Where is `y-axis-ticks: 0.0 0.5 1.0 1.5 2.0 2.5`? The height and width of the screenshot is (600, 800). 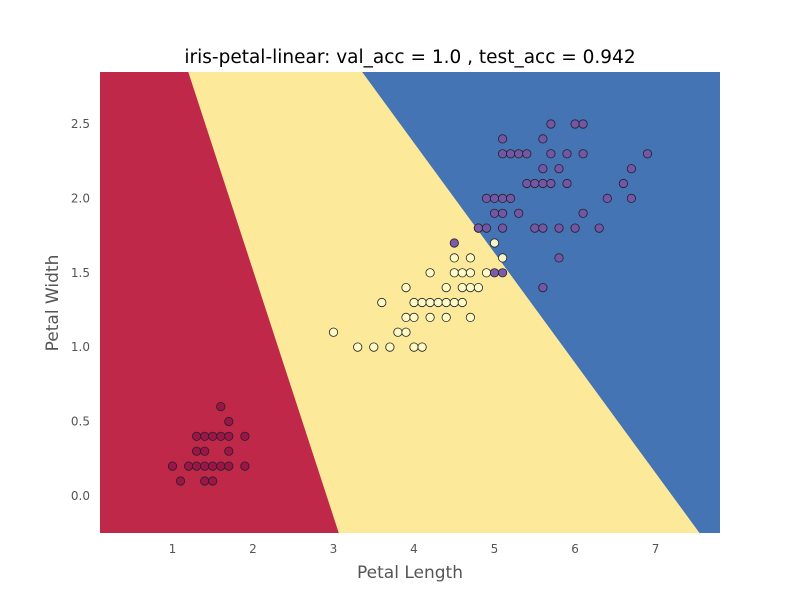
y-axis-ticks: 0.0 0.5 1.0 1.5 2.0 2.5 is located at coordinates (80, 310).